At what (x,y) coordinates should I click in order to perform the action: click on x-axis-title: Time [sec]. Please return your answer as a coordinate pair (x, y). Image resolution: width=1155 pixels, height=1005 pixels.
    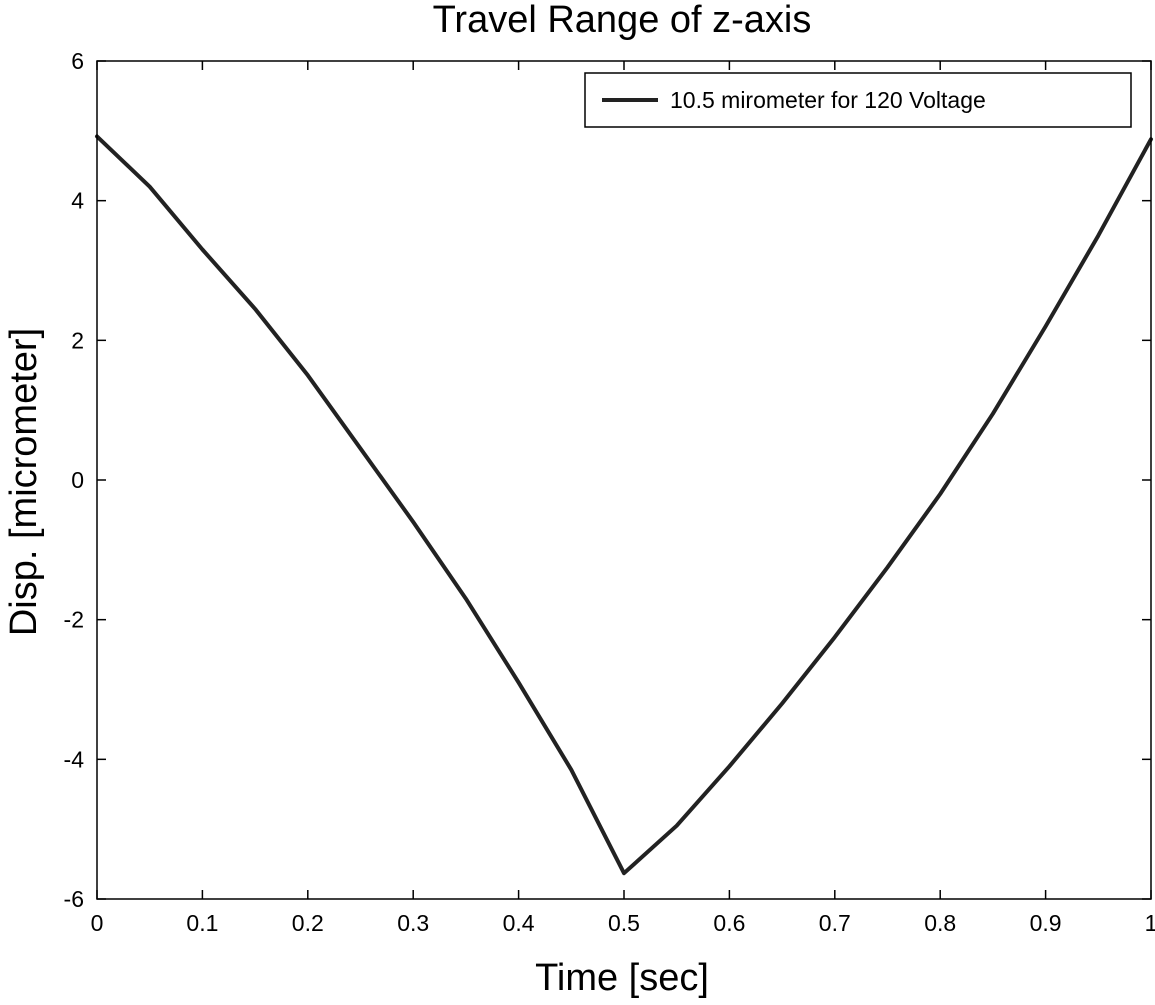
    Looking at the image, I should click on (622, 978).